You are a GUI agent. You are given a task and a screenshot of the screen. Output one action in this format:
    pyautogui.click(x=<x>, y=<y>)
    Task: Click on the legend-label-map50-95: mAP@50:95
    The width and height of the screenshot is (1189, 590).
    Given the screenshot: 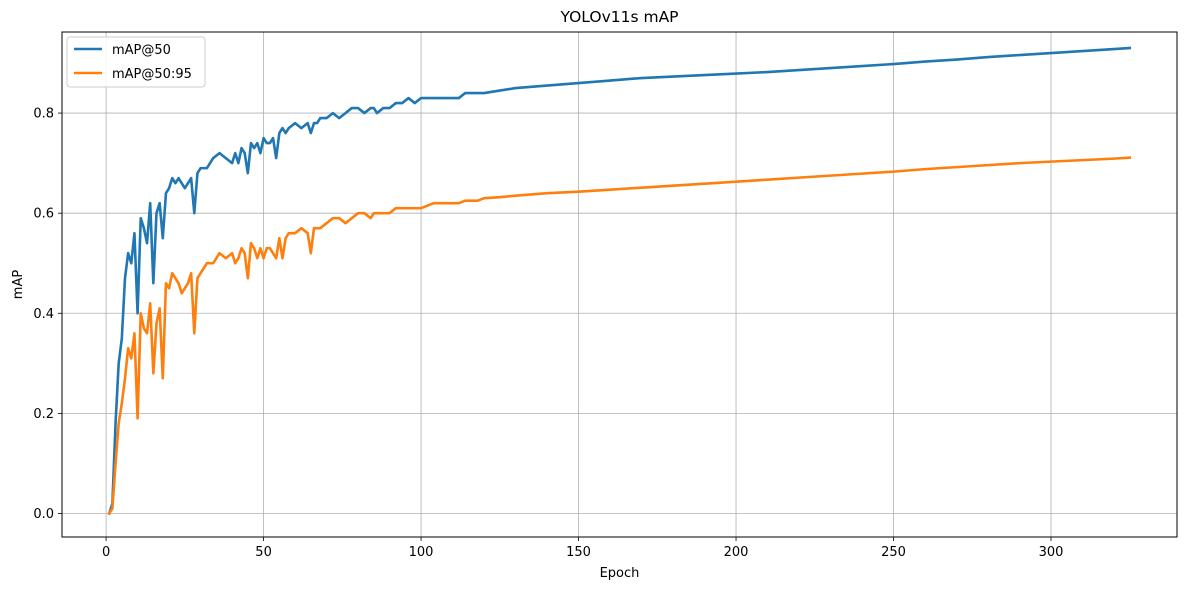 What is the action you would take?
    pyautogui.click(x=152, y=74)
    